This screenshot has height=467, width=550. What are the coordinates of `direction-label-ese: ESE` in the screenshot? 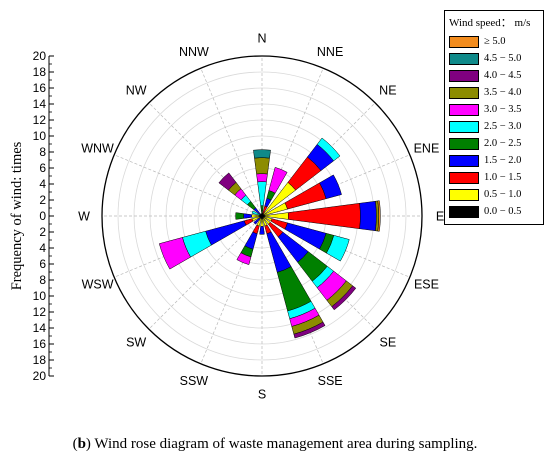 It's located at (426, 285).